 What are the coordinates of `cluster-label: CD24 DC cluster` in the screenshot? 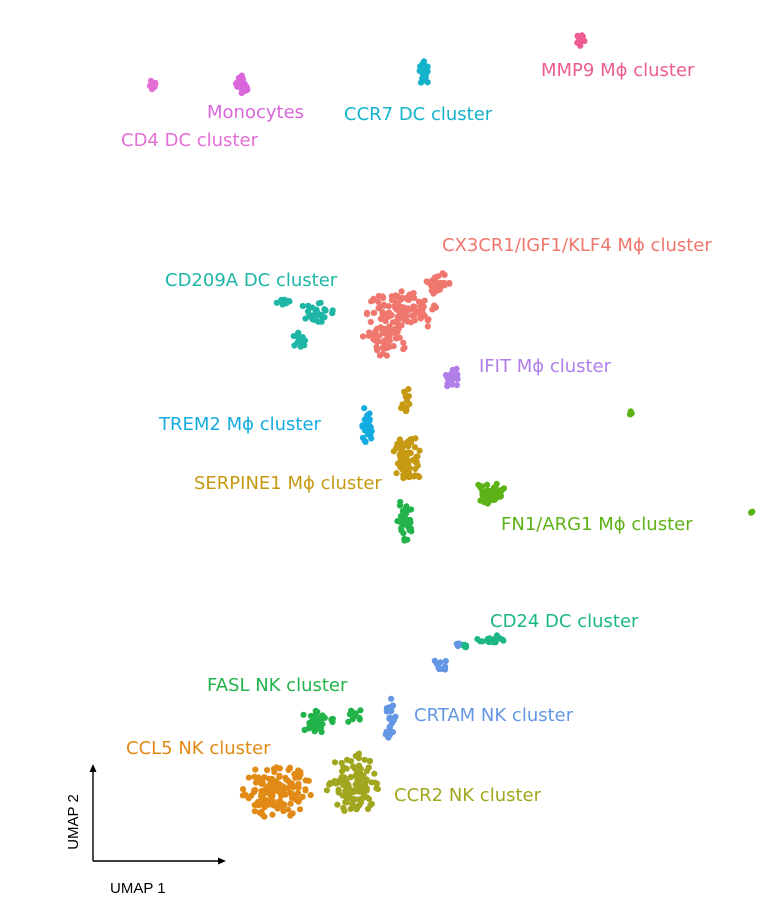 It's located at (564, 621).